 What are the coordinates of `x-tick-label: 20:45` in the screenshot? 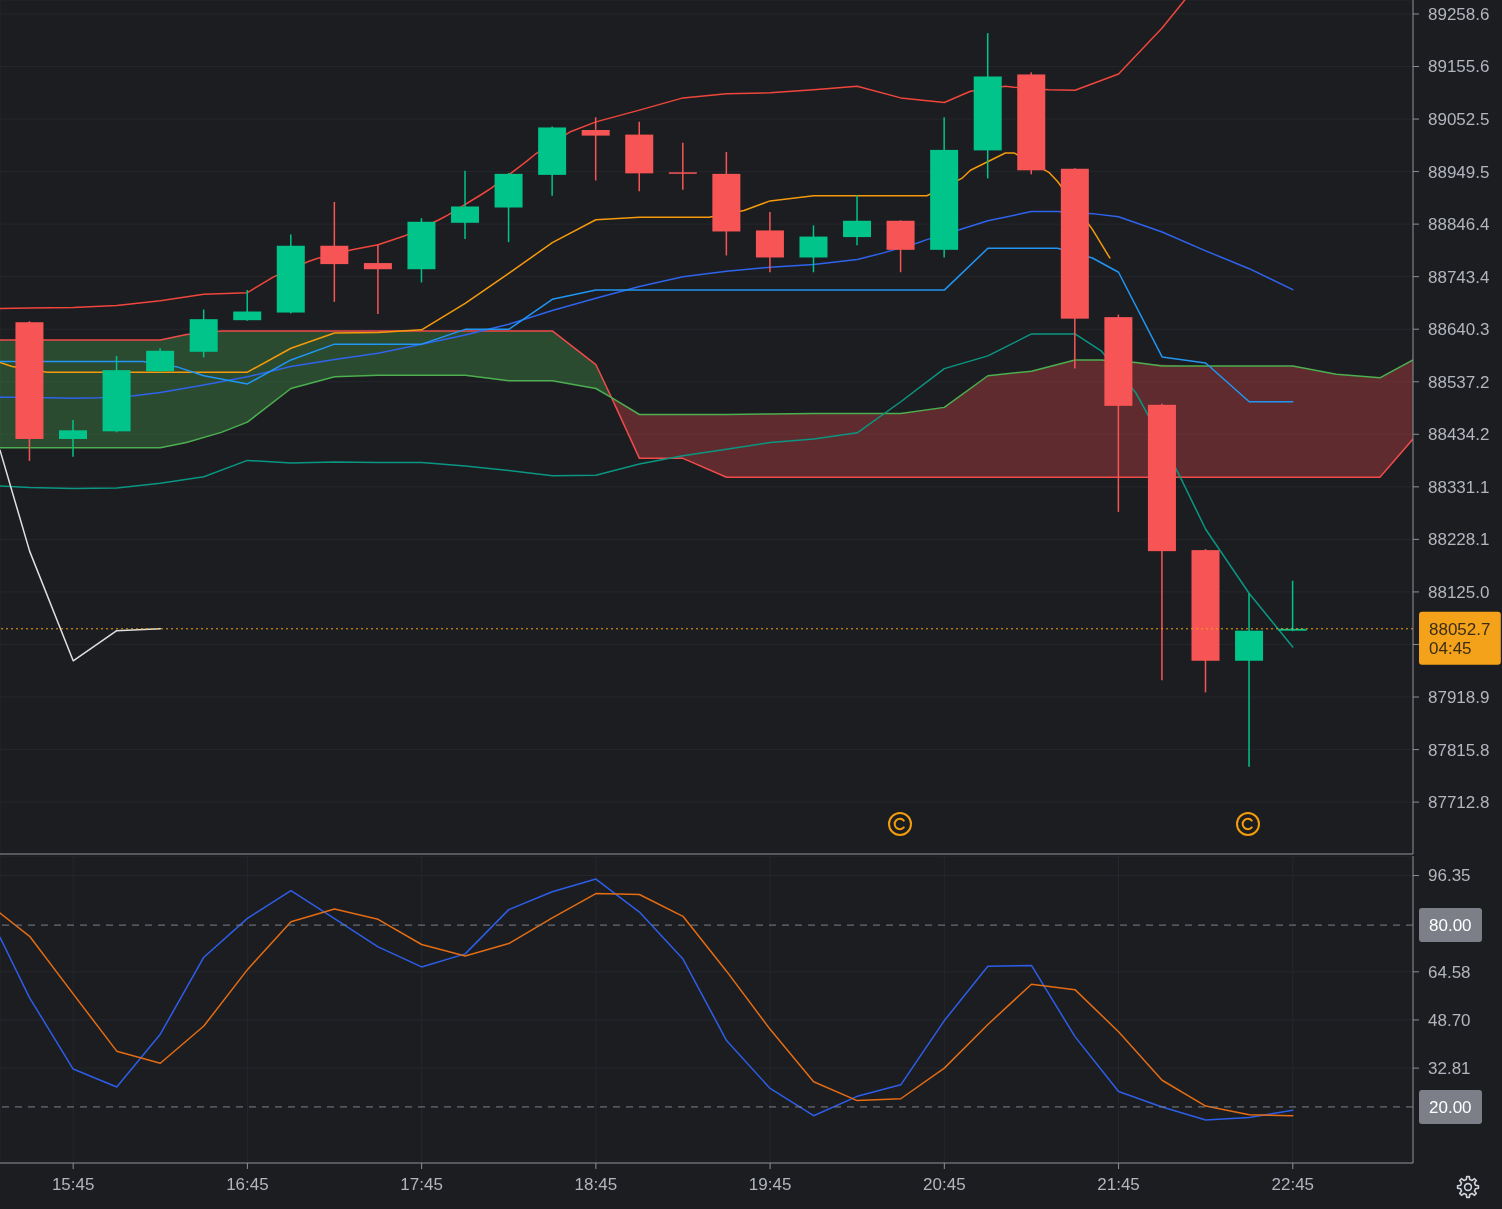 It's located at (944, 1185).